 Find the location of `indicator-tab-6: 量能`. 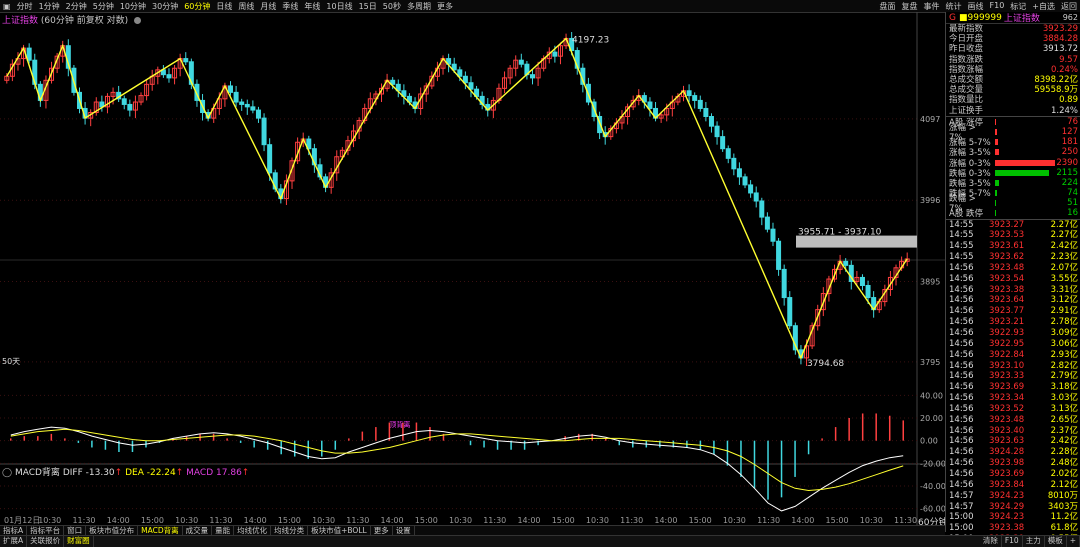

indicator-tab-6: 量能 is located at coordinates (223, 531).